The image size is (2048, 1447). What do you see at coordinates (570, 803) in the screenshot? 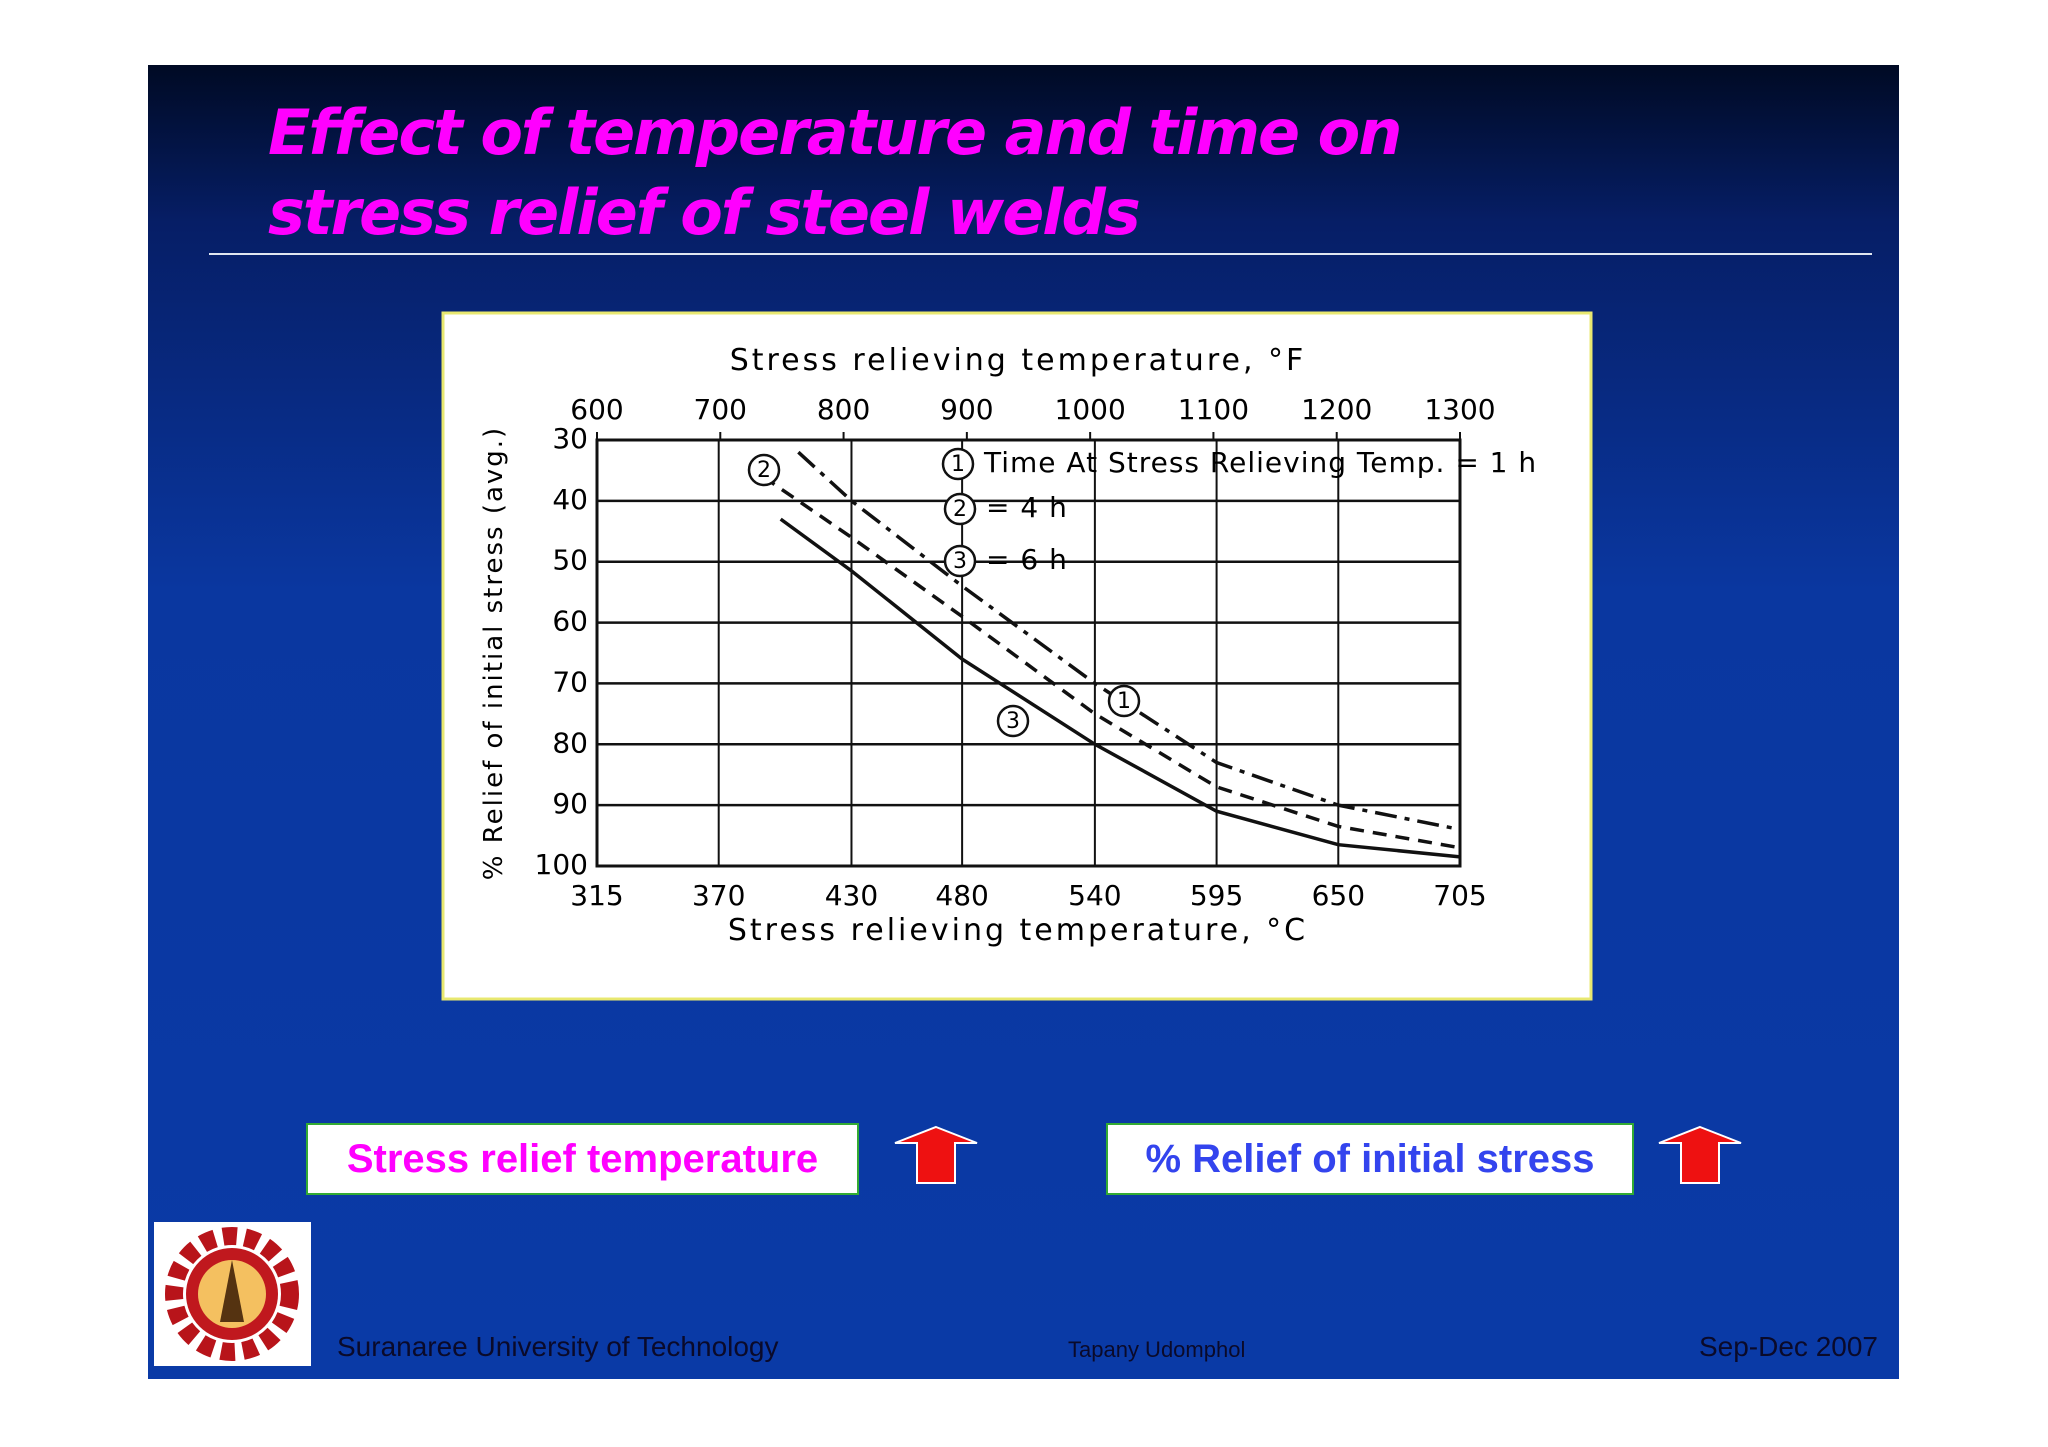
I see `y-tick-label: 90` at bounding box center [570, 803].